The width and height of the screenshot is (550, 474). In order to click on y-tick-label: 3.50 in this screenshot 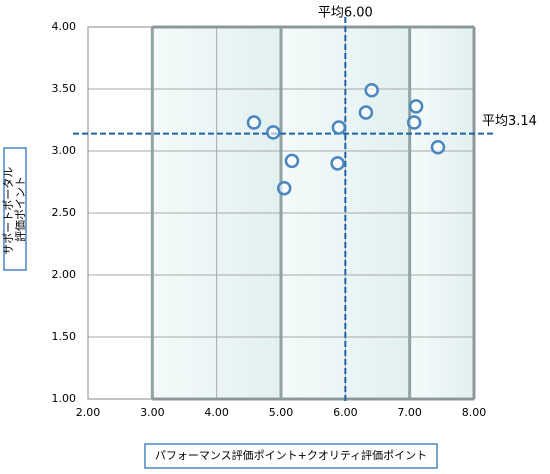, I will do `click(64, 88)`.